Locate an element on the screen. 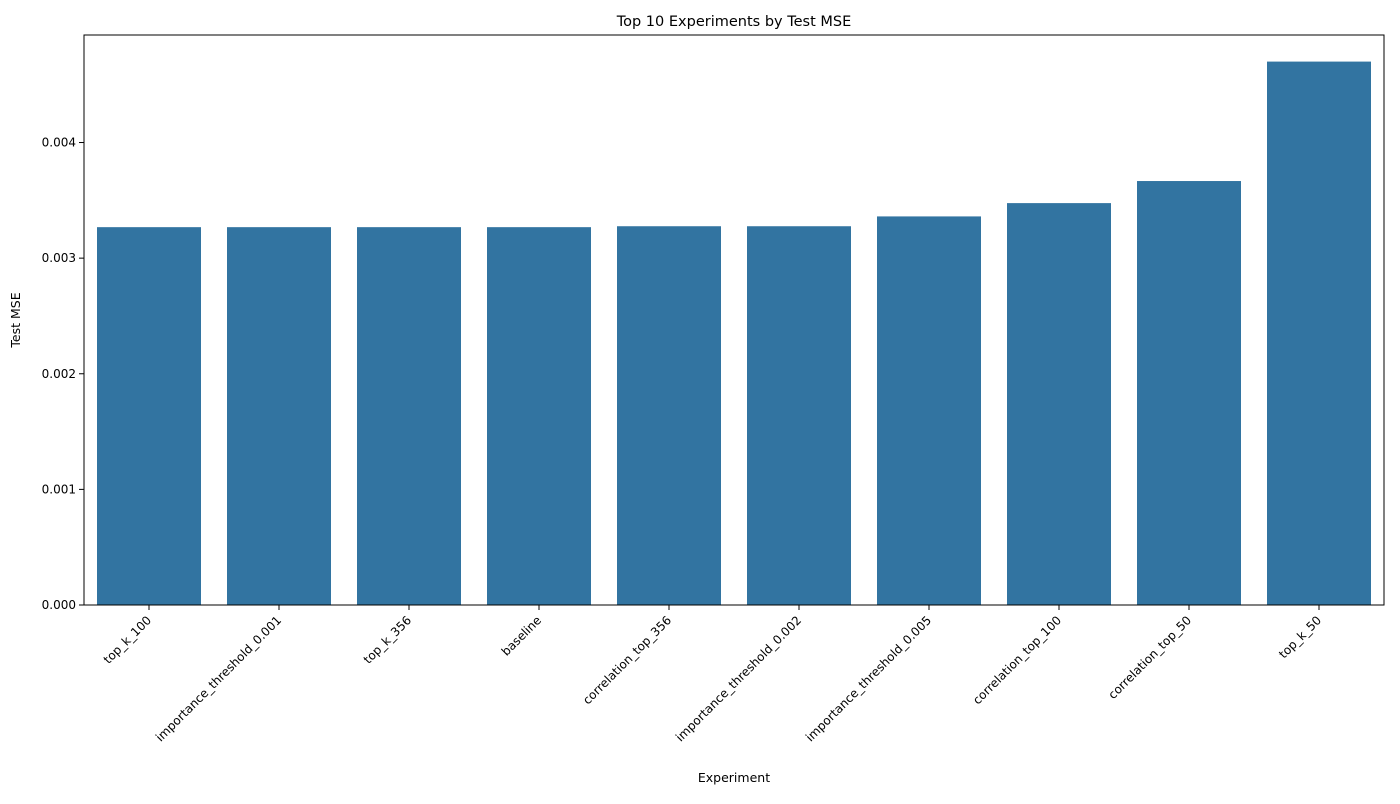  x-axis-label: Experiment is located at coordinates (734, 777).